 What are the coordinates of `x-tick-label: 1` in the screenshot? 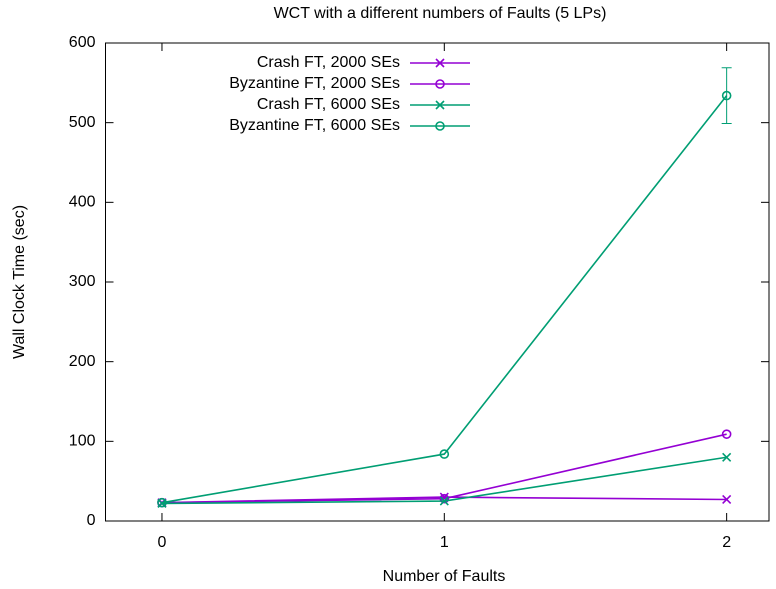 It's located at (444, 542).